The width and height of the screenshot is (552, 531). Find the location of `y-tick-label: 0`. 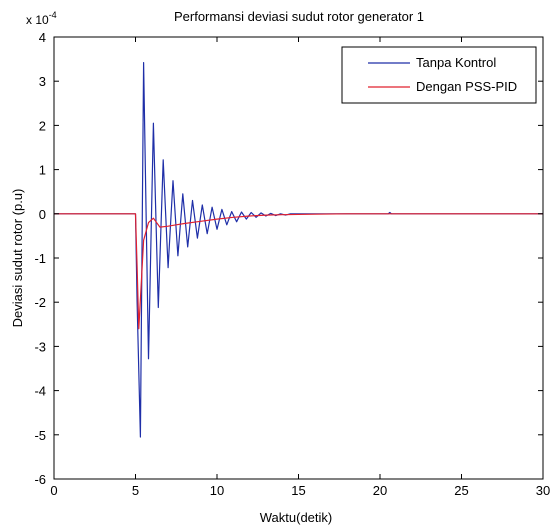

y-tick-label: 0 is located at coordinates (42, 214).